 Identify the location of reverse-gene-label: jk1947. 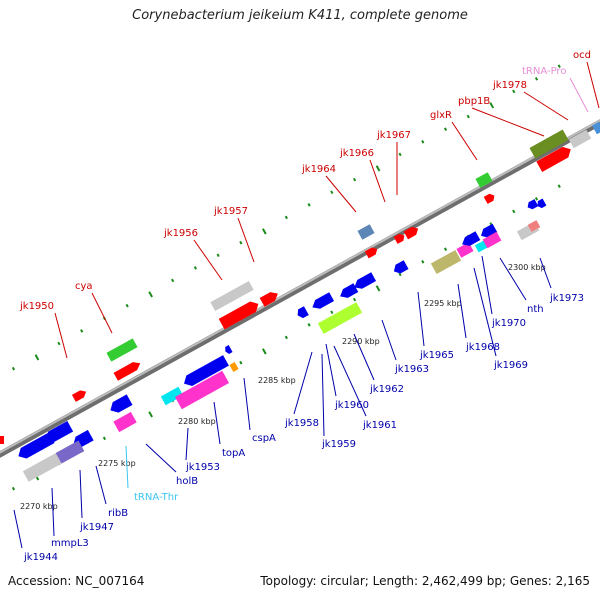
(96, 527).